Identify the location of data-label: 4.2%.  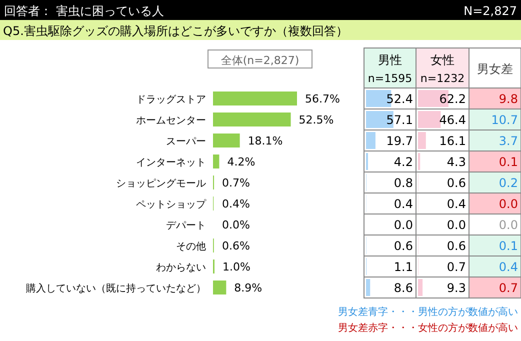
(241, 162).